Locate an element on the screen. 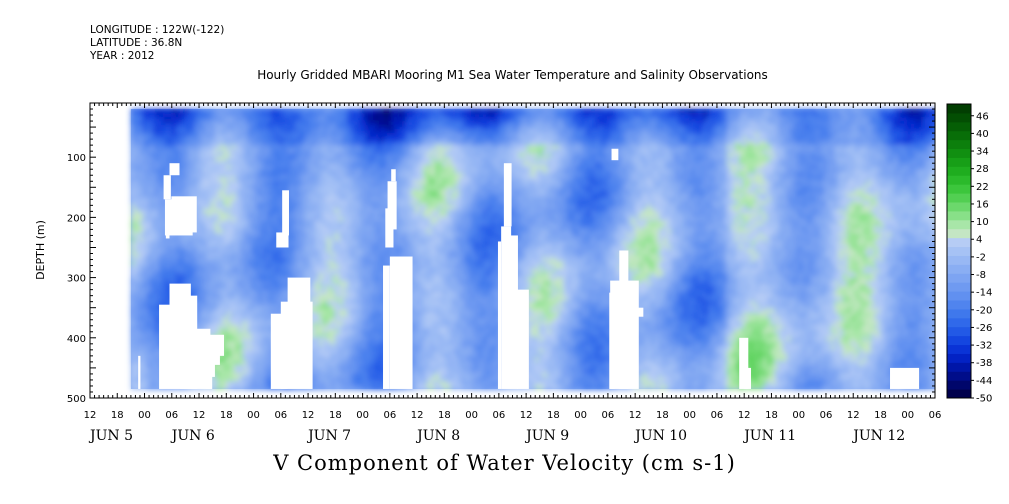 The width and height of the screenshot is (1009, 504). x-day-label: JUN 7 is located at coordinates (328, 436).